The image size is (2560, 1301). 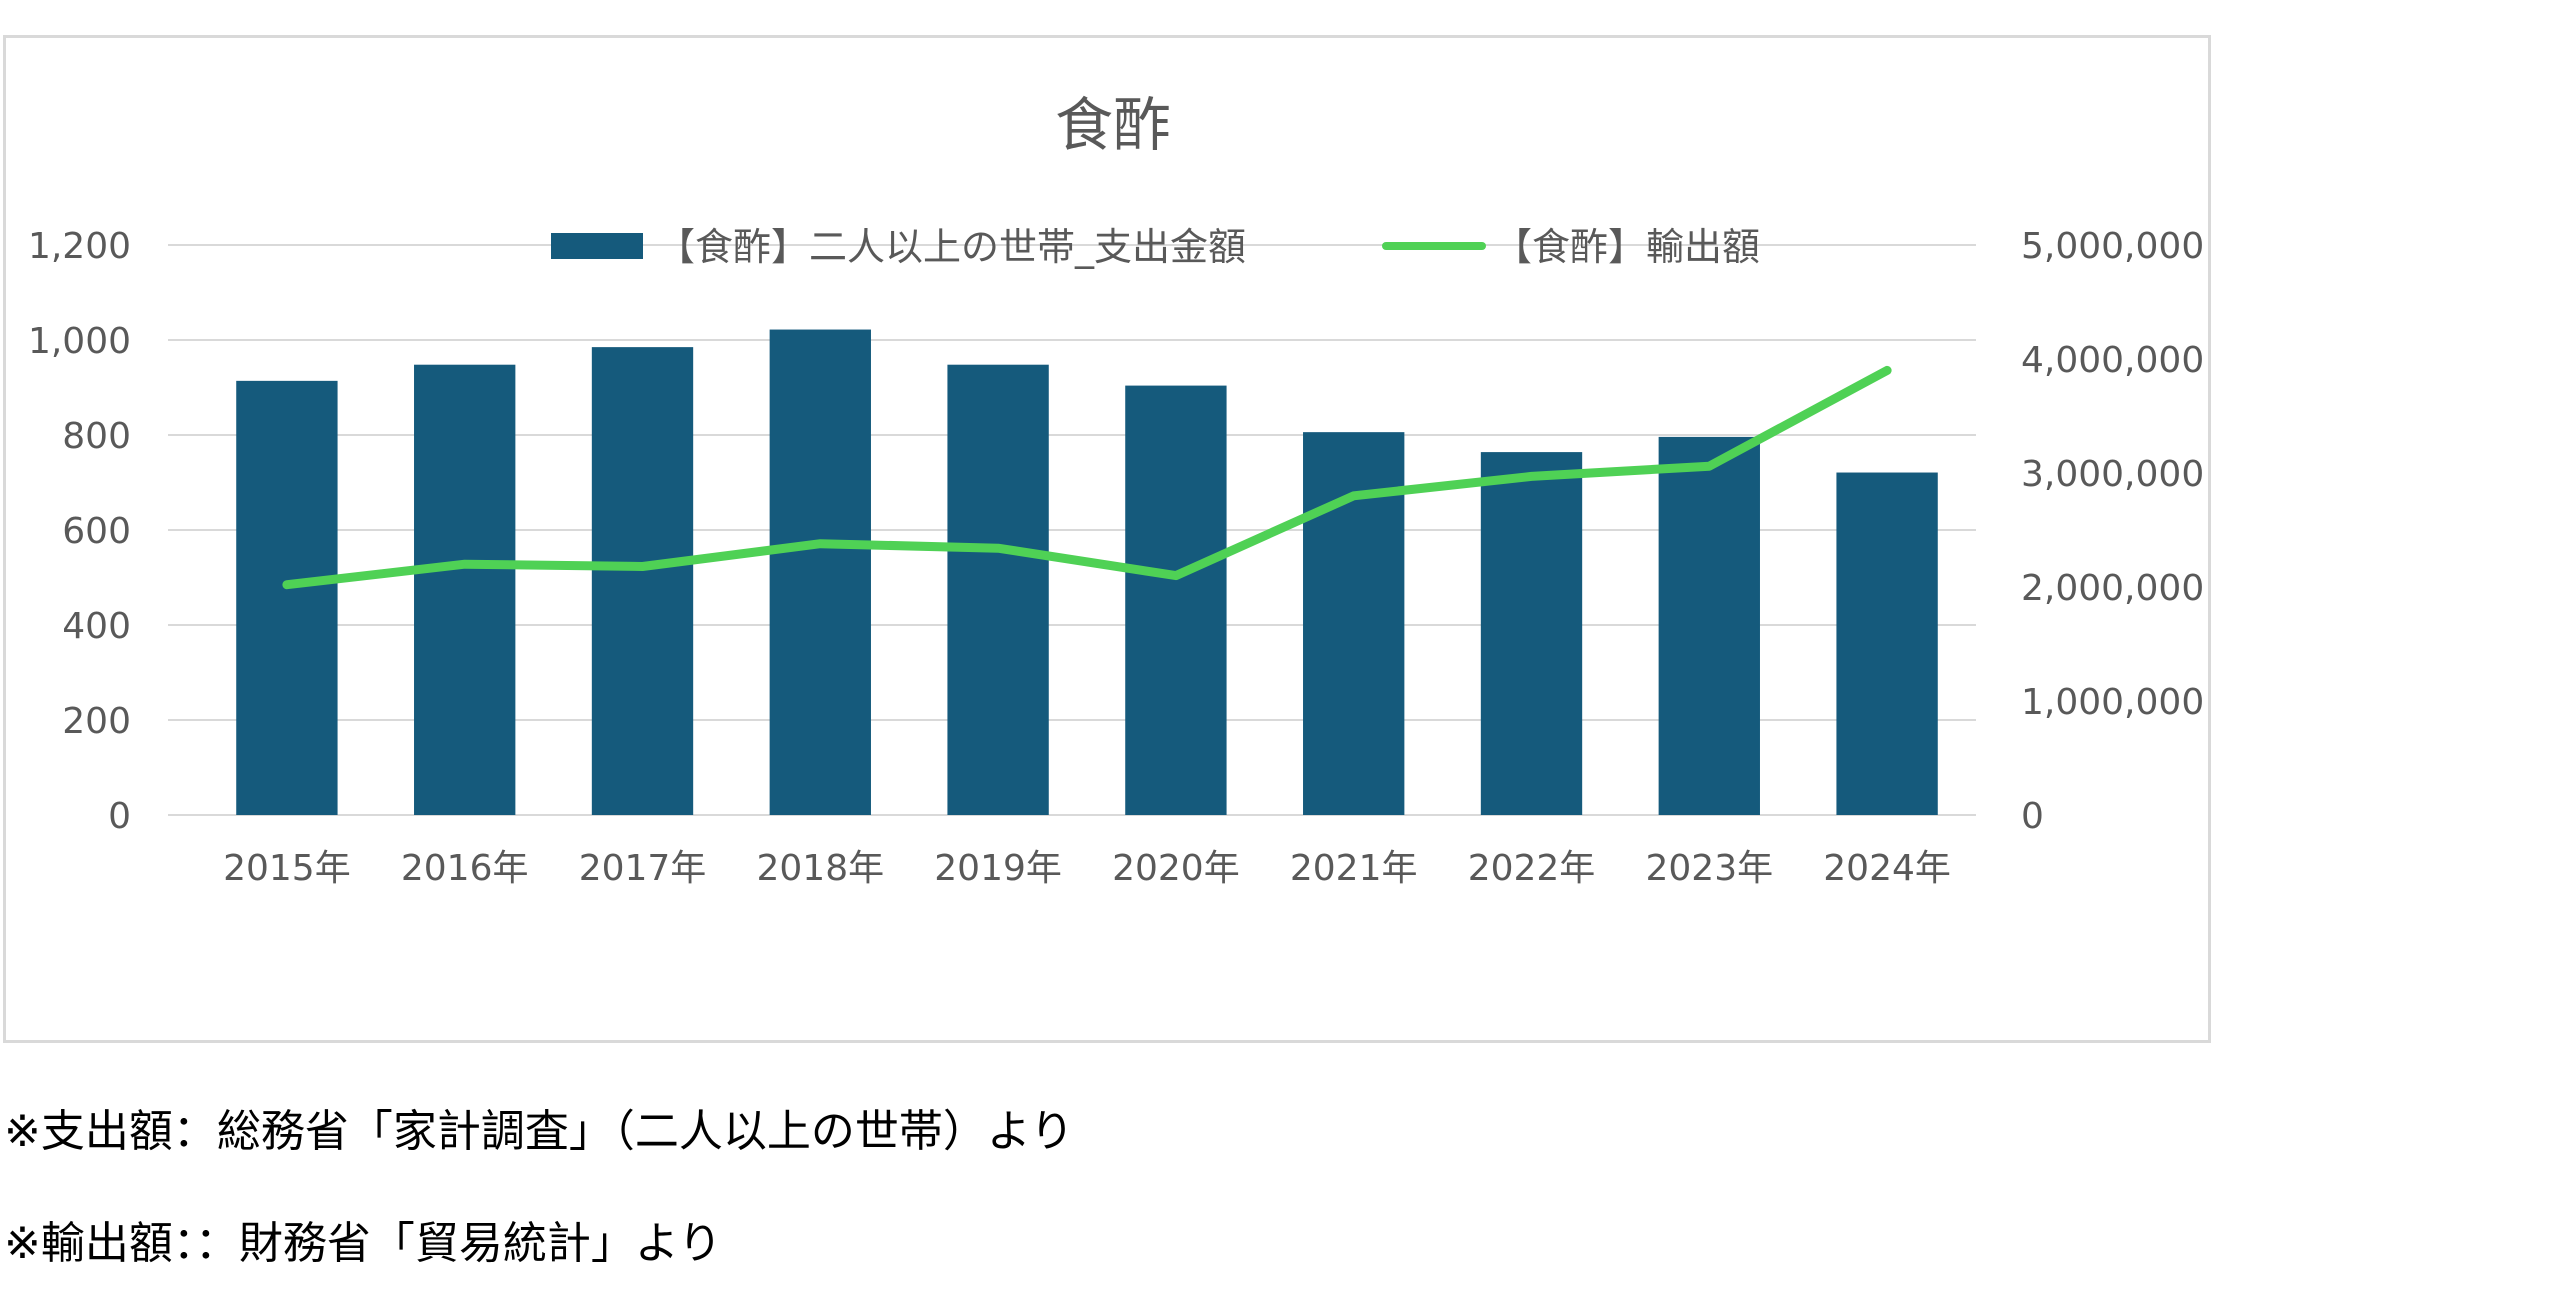 I want to click on legend-label-line: 【食酢】輸出額, so click(x=1627, y=247).